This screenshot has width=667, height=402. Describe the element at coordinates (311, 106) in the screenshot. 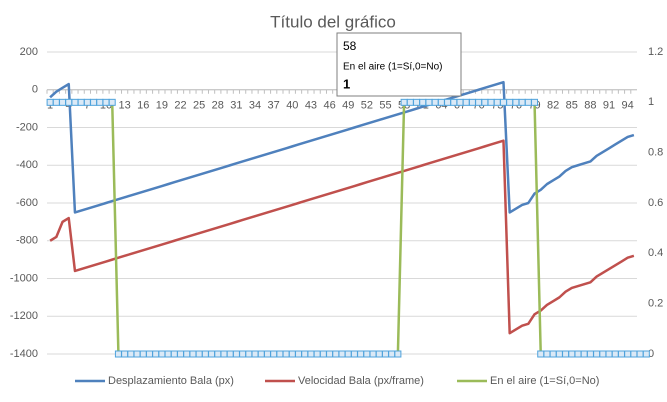

I see `x-tick-label: 43` at that location.